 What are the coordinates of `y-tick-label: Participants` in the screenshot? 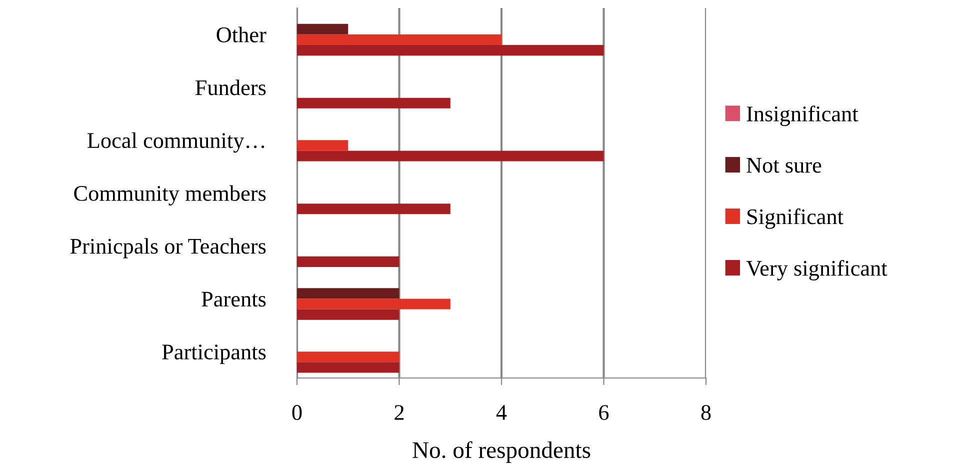 It's located at (214, 354).